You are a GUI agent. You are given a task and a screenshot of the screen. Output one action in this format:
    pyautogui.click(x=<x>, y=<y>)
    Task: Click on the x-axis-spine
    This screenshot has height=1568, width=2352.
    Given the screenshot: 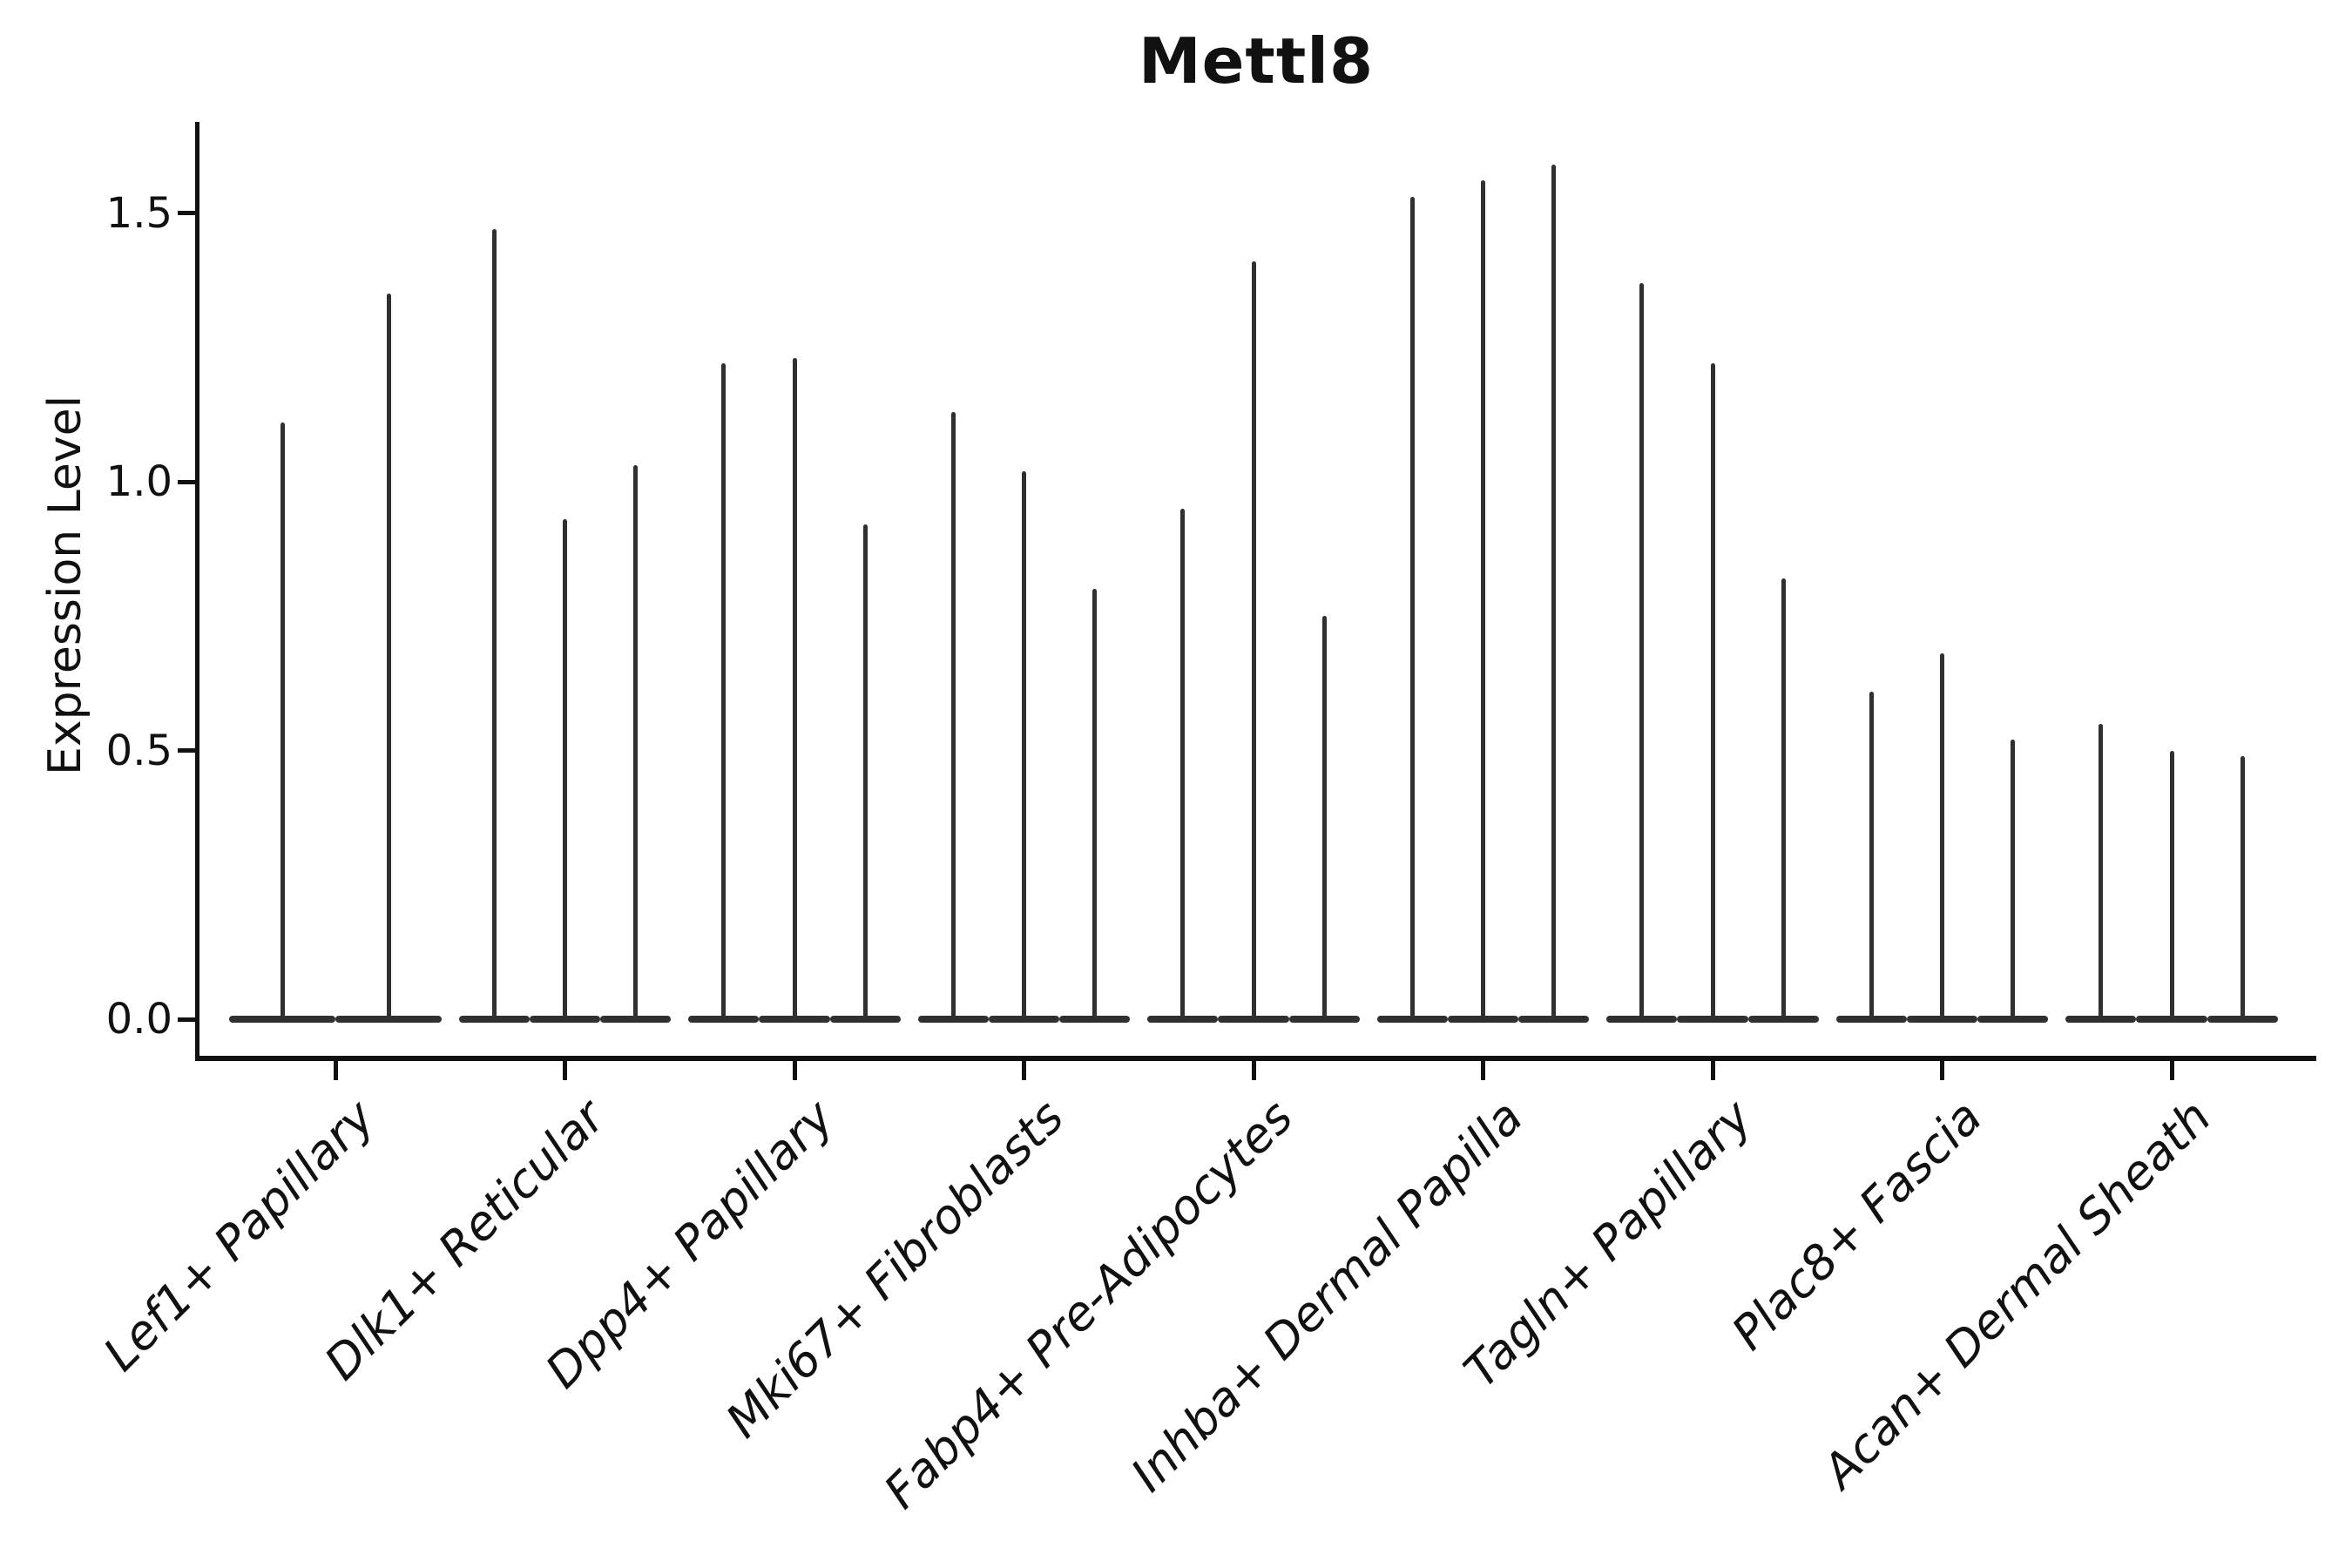 What is the action you would take?
    pyautogui.click(x=1255, y=1058)
    